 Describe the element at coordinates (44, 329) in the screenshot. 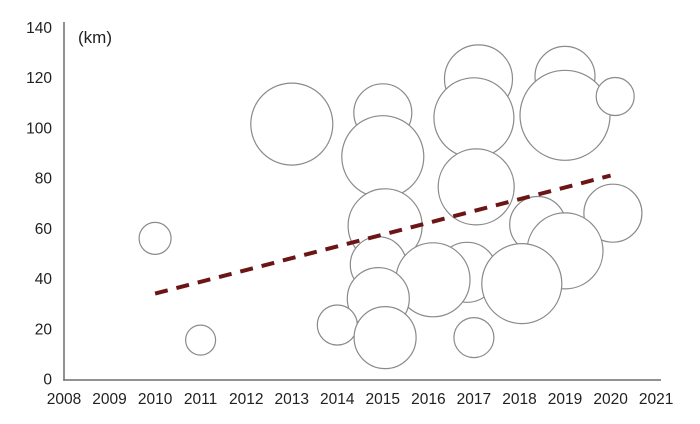

I see `y-tick-label: 20` at that location.